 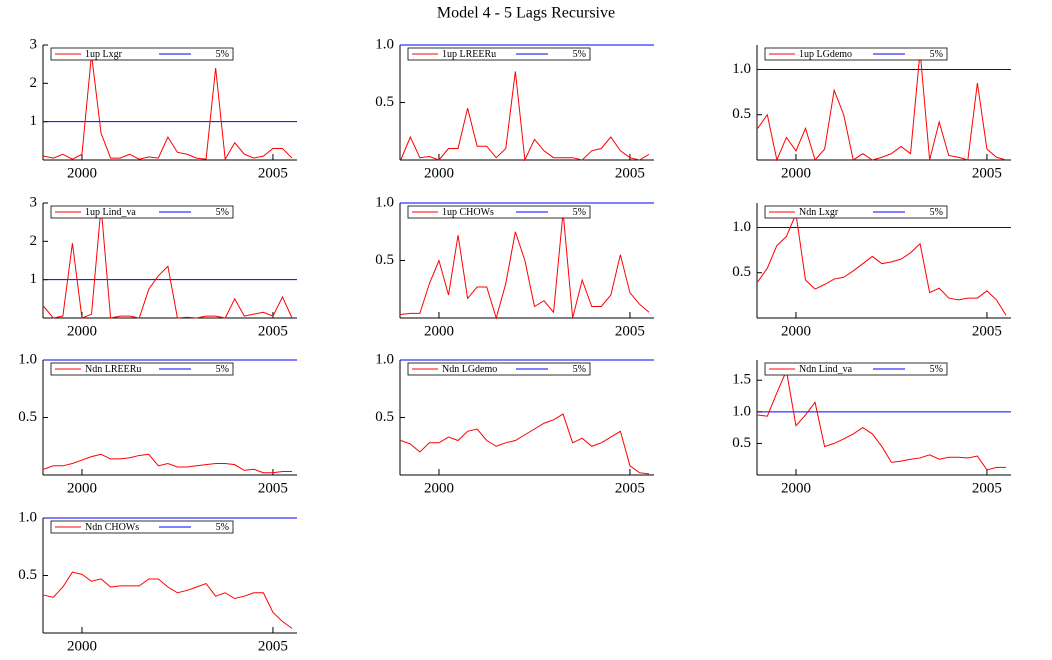 I want to click on legend-label: Ndn Lxgr, so click(x=819, y=212).